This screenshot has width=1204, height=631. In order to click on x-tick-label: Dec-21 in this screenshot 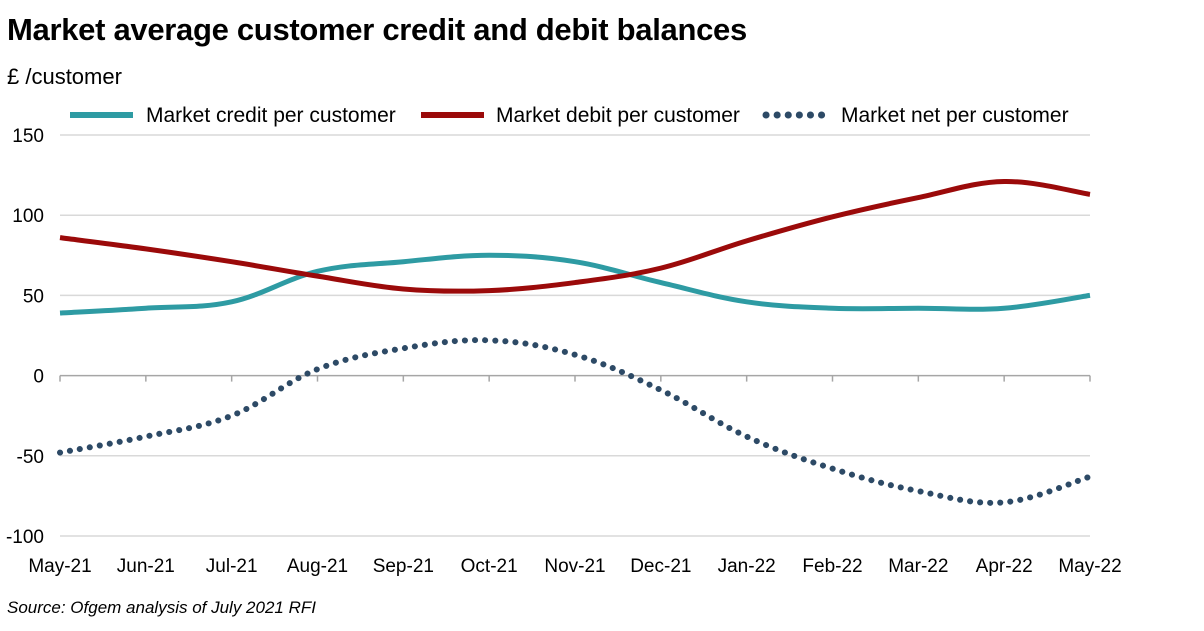, I will do `click(660, 566)`.